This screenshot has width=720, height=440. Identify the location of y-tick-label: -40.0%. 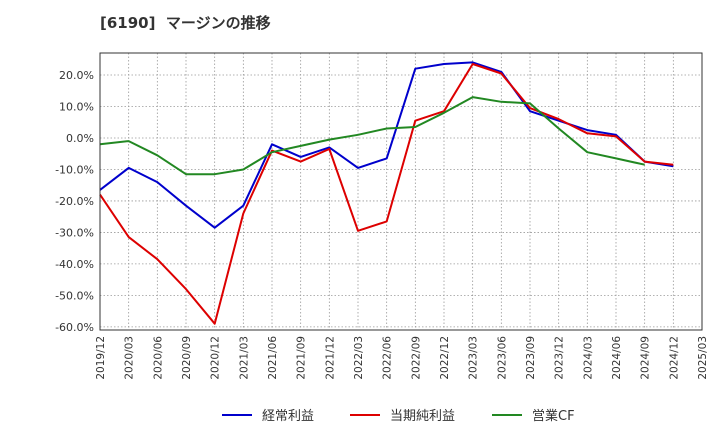
(74, 264).